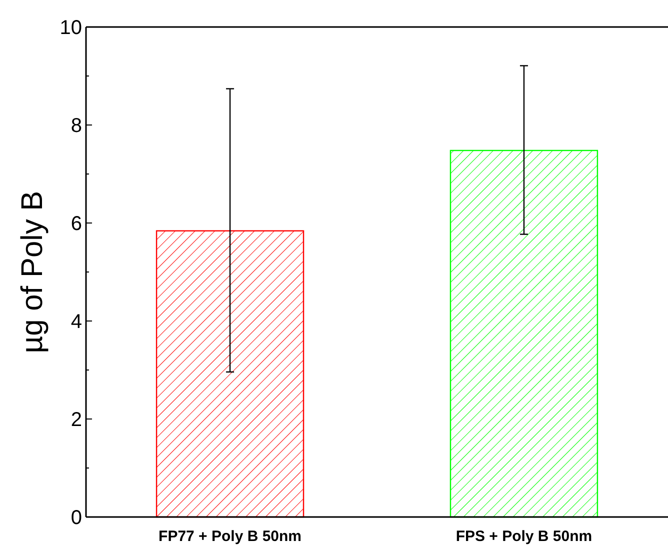 This screenshot has width=668, height=552. Describe the element at coordinates (76, 420) in the screenshot. I see `y-tick-label: 2` at that location.